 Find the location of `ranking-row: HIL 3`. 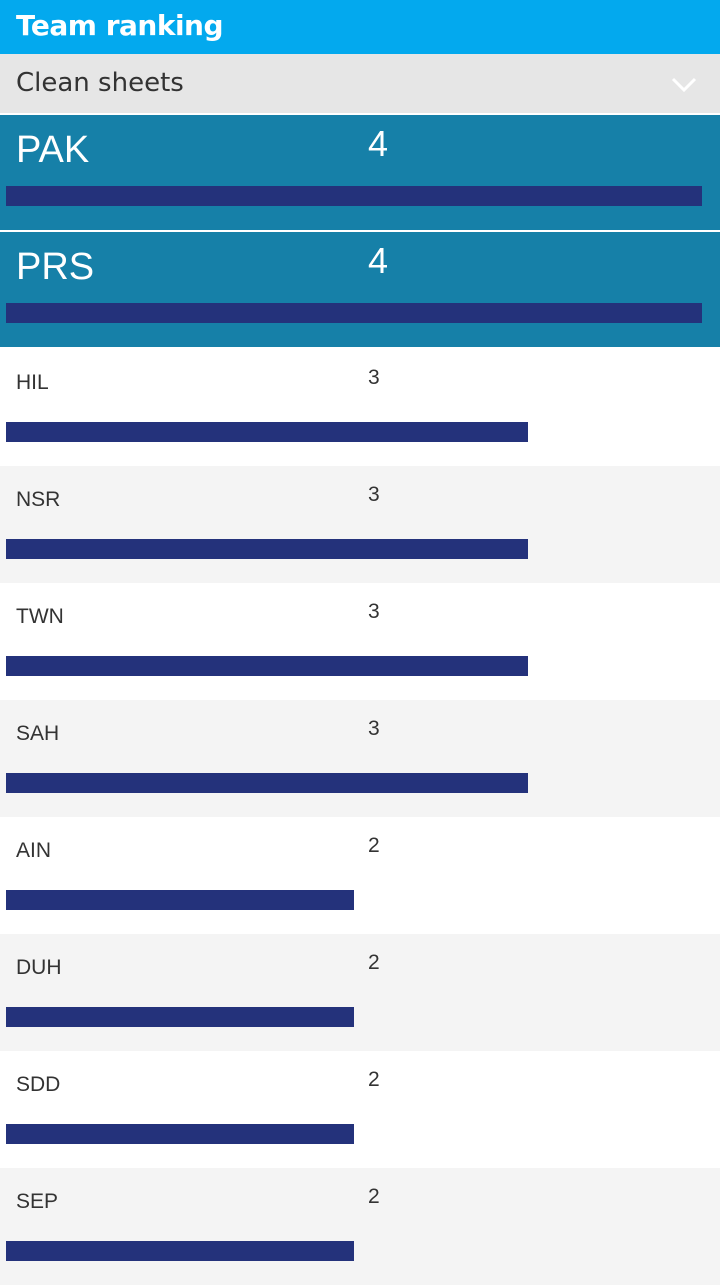

ranking-row: HIL 3 is located at coordinates (360, 407).